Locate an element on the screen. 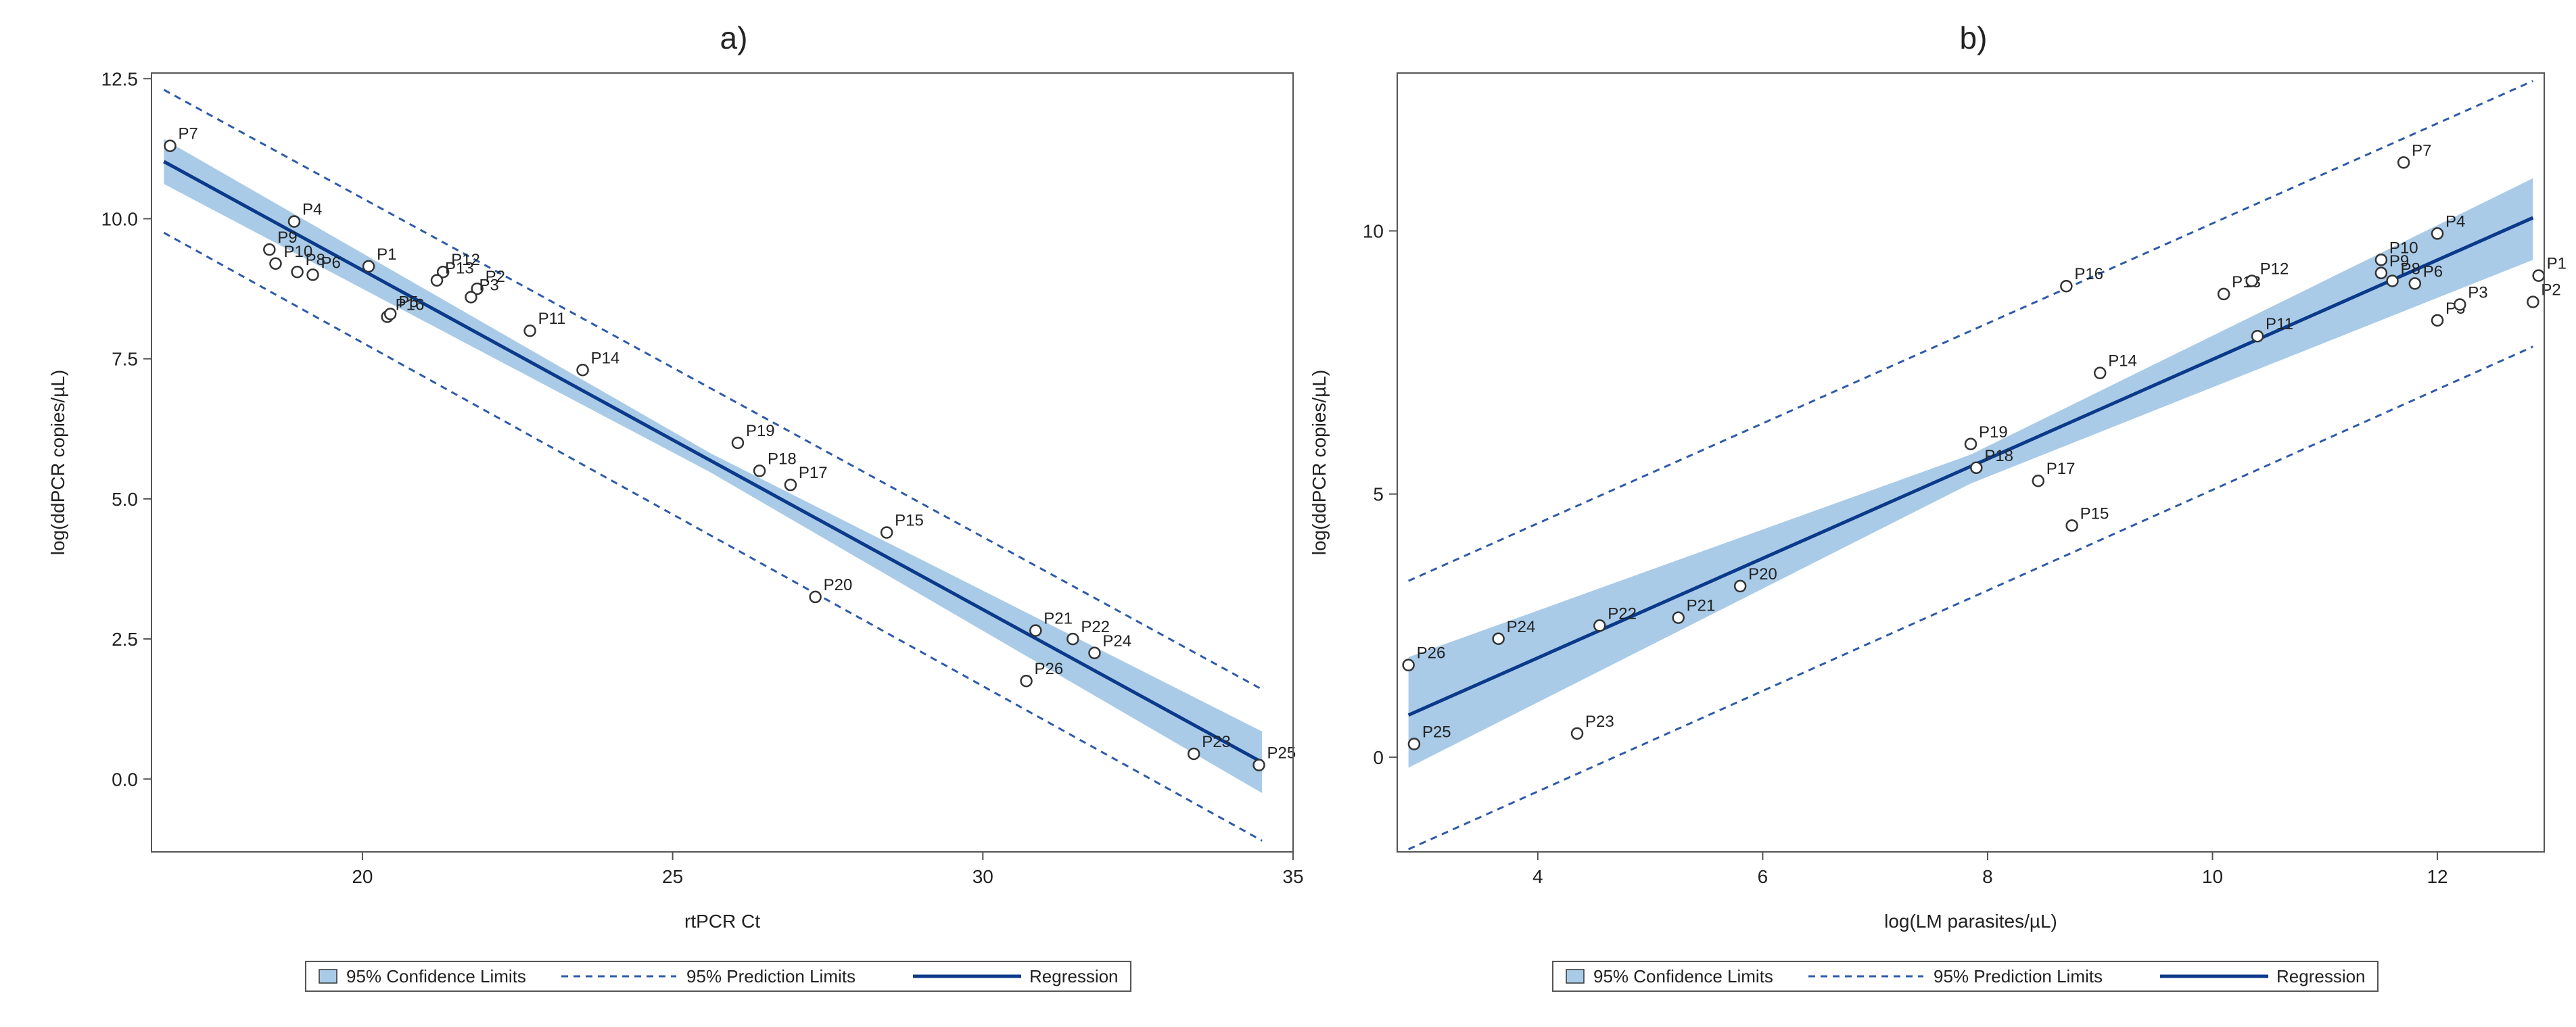 Image resolution: width=2576 pixels, height=1027 pixels. panel-a-point-label-p18: P18 is located at coordinates (782, 459).